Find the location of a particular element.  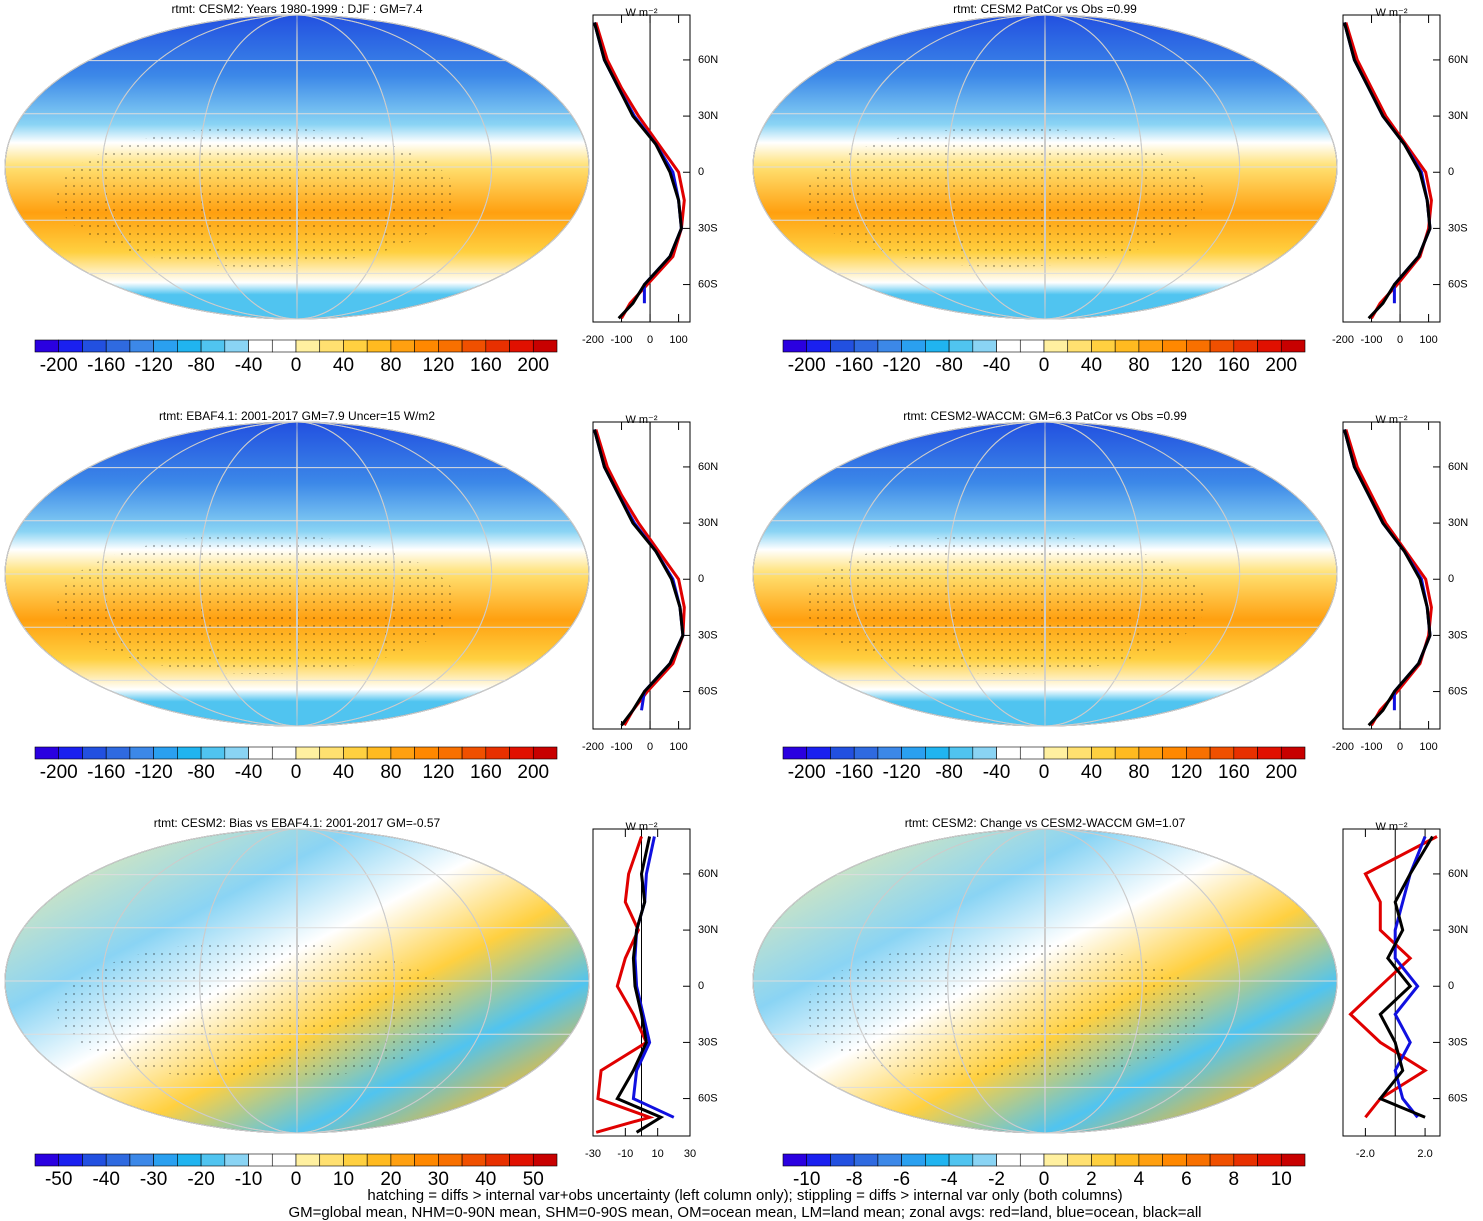

zonal-frame is located at coordinates (1391, 982).